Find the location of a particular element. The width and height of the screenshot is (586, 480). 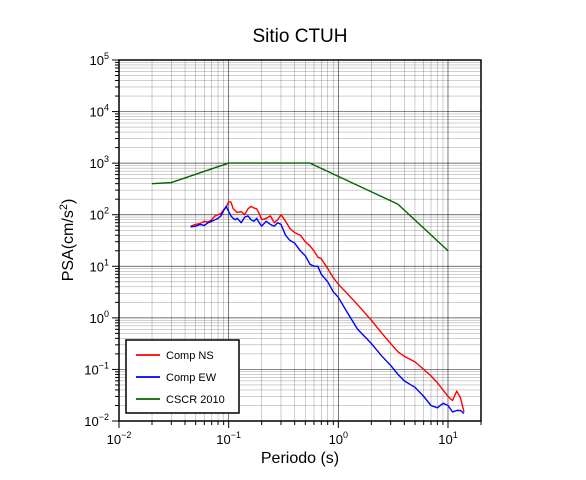

legend-label-comp-ew: Comp EW is located at coordinates (191, 378).